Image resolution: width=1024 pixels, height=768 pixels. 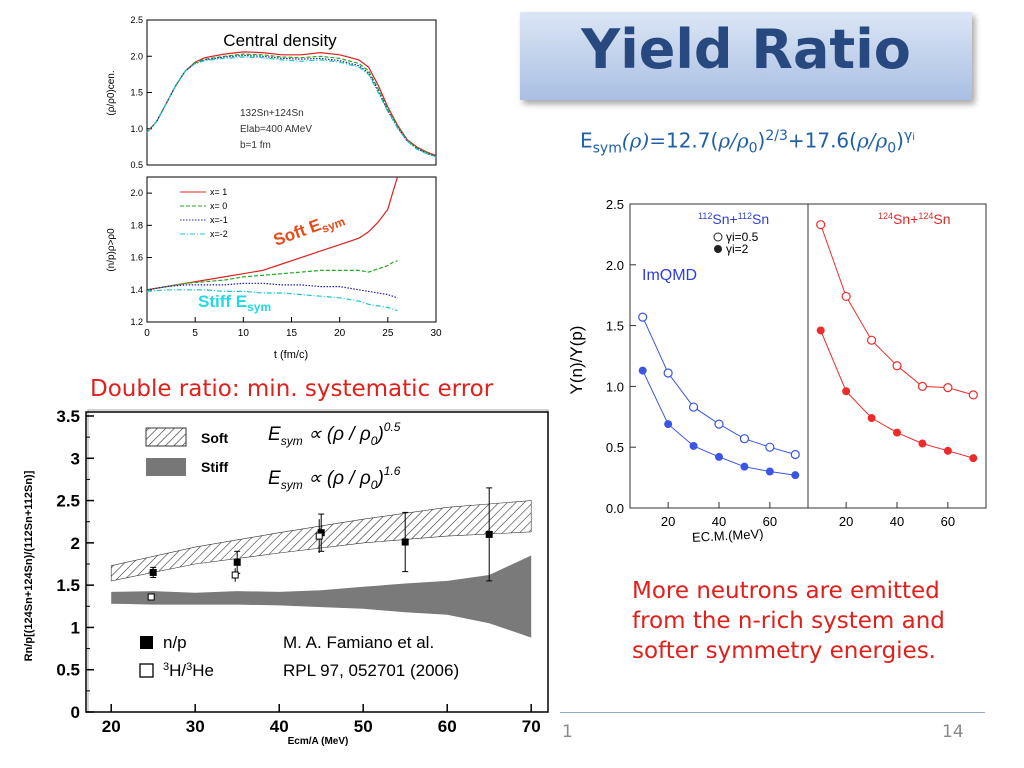 What do you see at coordinates (371, 670) in the screenshot?
I see `reference-line-2: RPL 97, 052701 (2006)` at bounding box center [371, 670].